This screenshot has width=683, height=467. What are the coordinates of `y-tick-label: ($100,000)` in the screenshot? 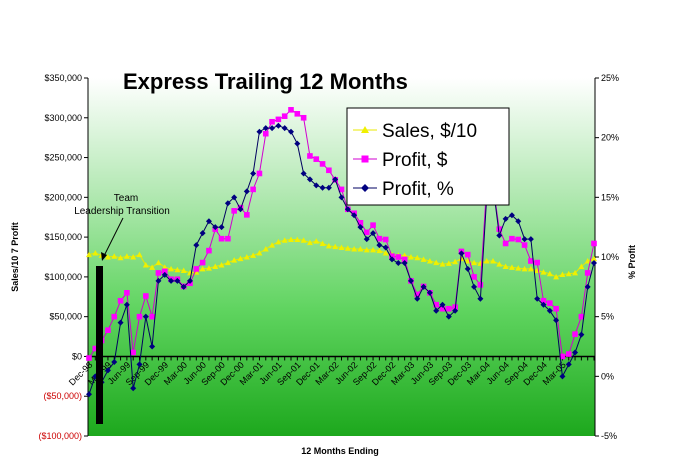 It's located at (60, 436).